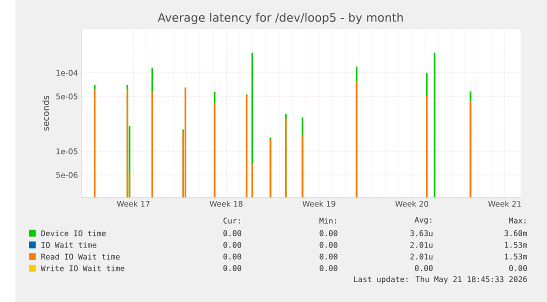 This screenshot has width=547, height=302. I want to click on chart-title: Average latency for /dev/loop5 - by month, so click(280, 18).